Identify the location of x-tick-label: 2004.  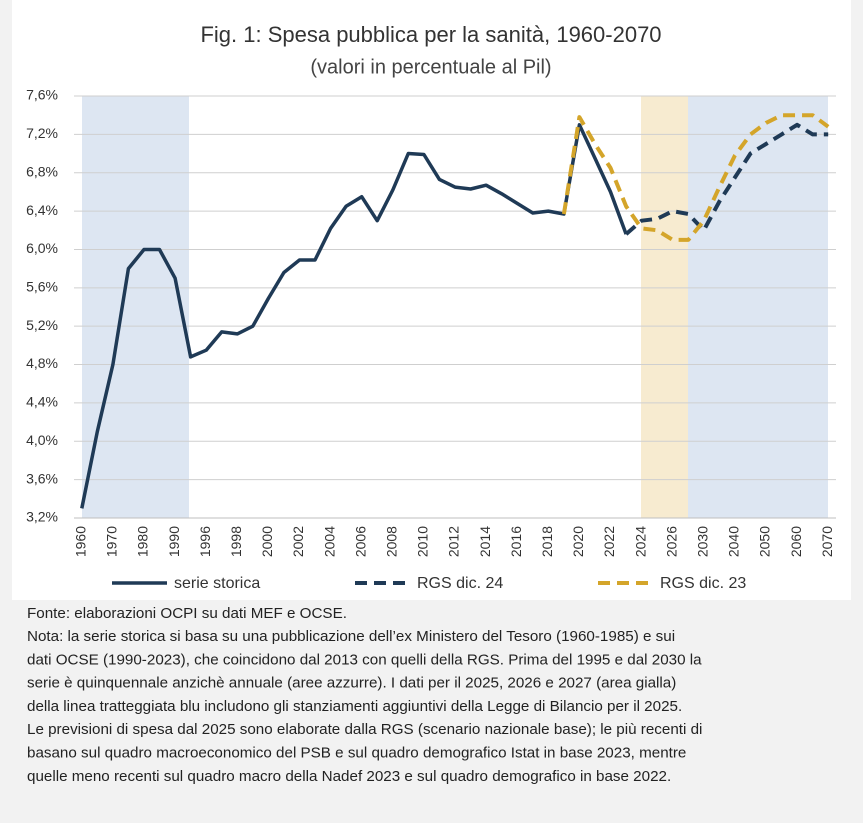
(329, 541).